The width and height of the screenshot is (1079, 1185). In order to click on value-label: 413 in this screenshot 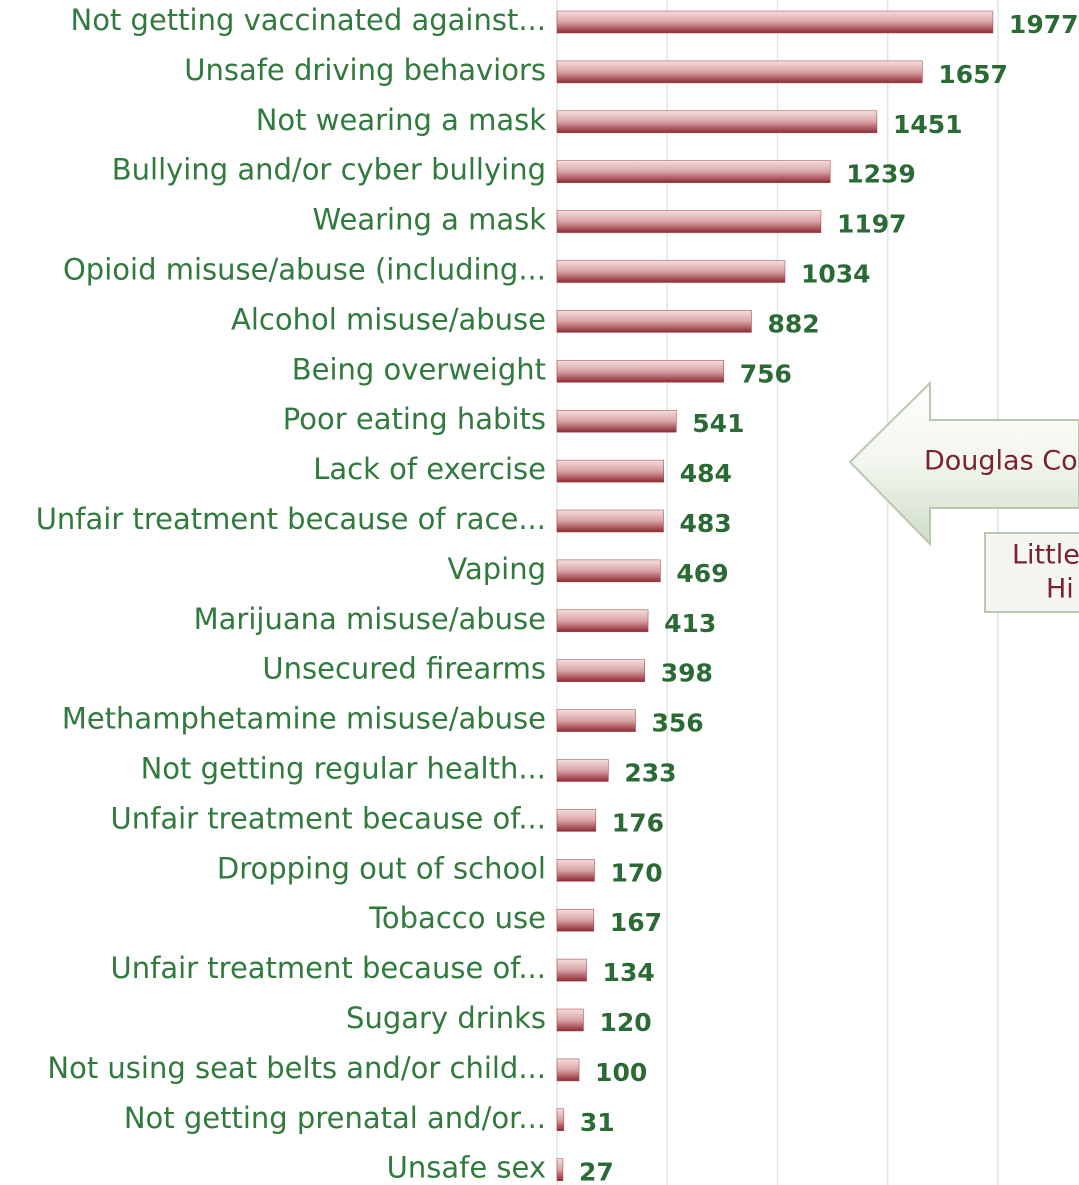, I will do `click(690, 623)`.